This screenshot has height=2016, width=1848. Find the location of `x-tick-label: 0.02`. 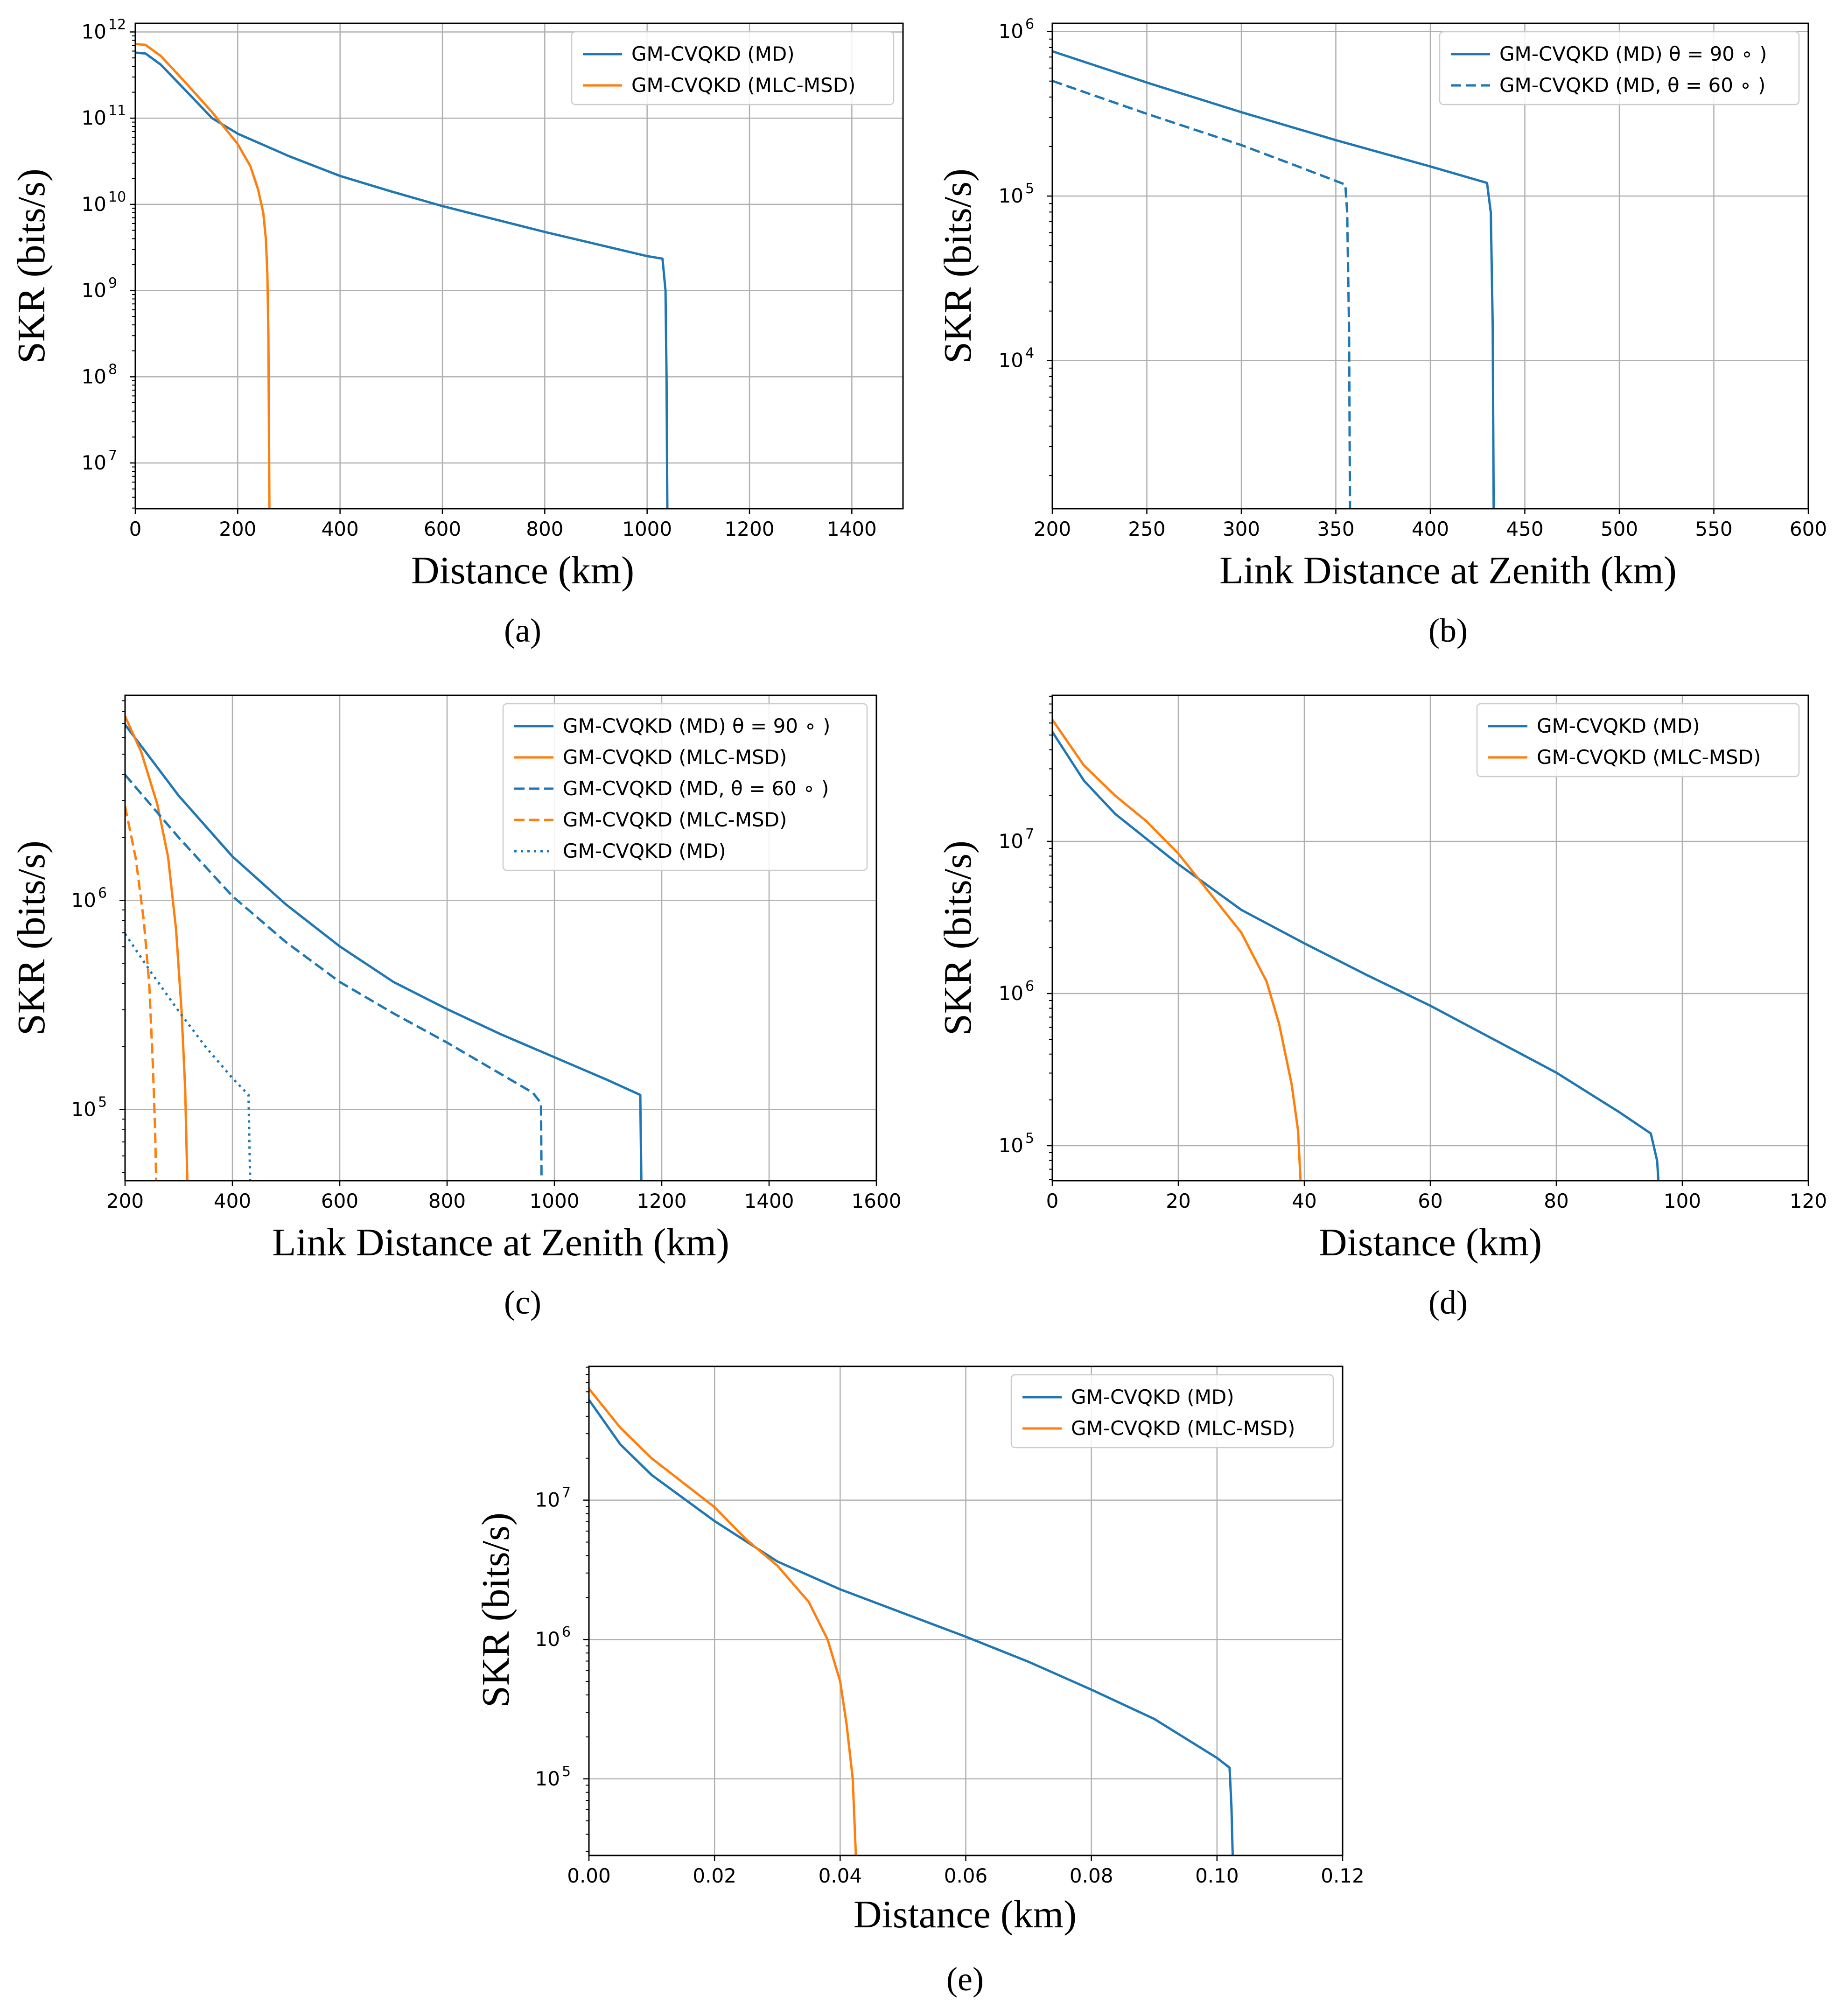

x-tick-label: 0.02 is located at coordinates (714, 1875).